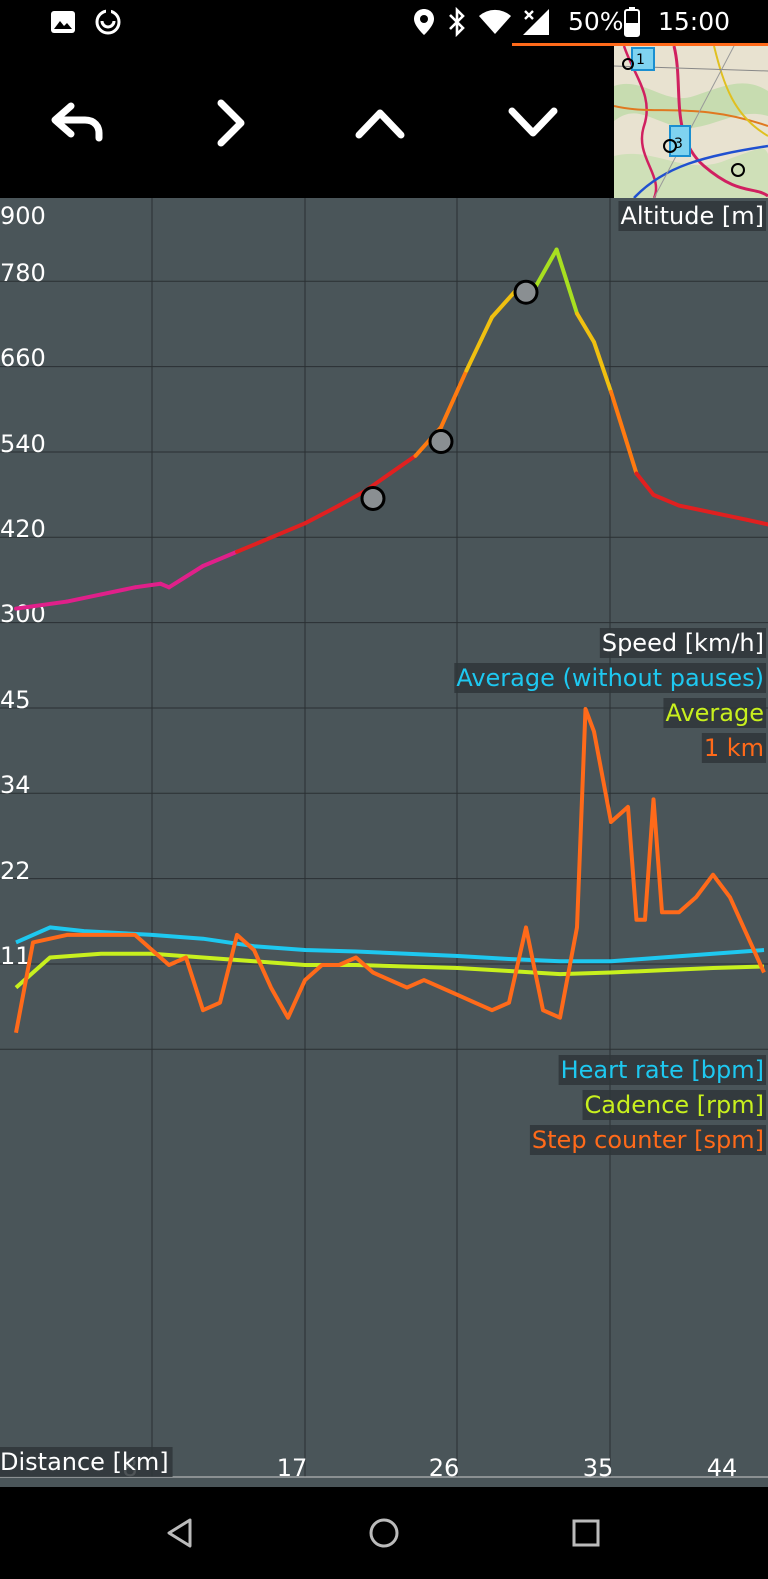 This screenshot has height=1579, width=768. What do you see at coordinates (23, 358) in the screenshot?
I see `altitude-tick-label: 660` at bounding box center [23, 358].